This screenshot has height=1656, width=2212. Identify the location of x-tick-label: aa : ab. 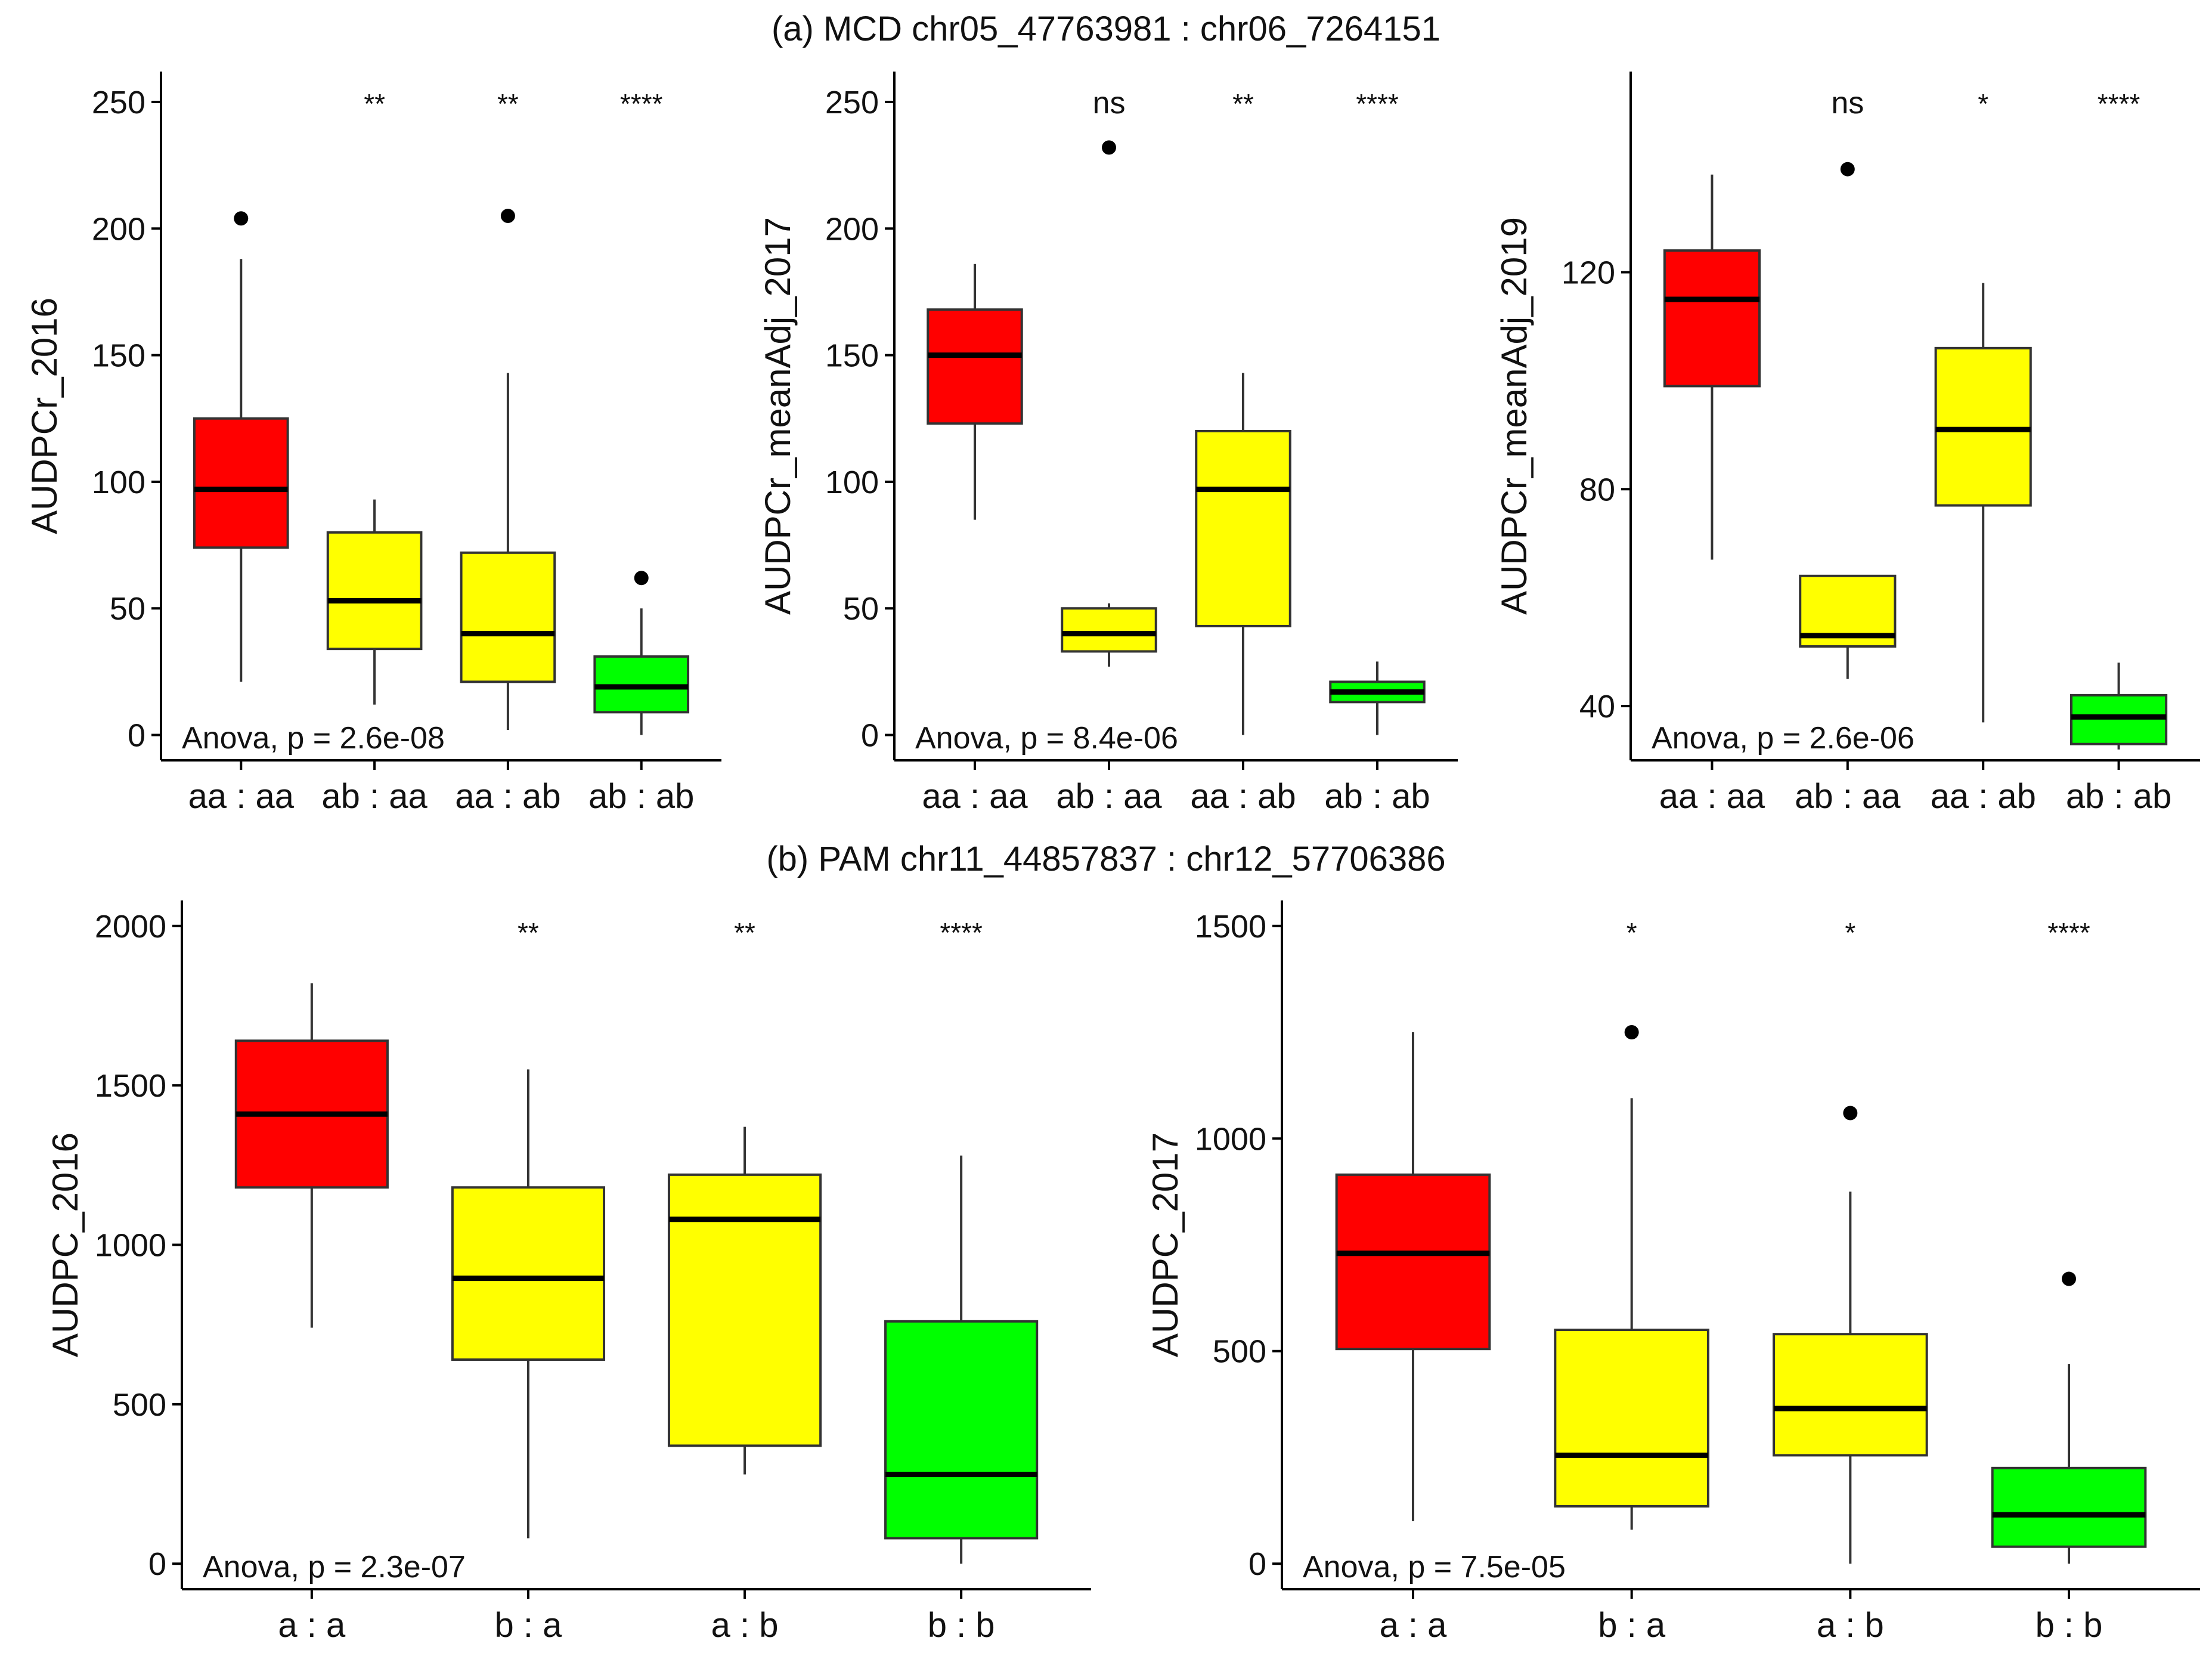
(1983, 796).